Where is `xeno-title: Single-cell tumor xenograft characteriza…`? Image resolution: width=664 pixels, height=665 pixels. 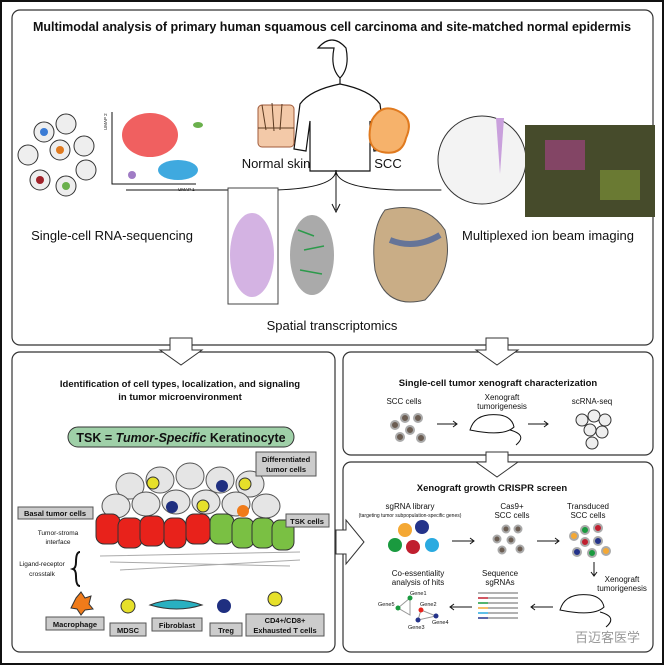 xeno-title: Single-cell tumor xenograft characteriza… is located at coordinates (498, 383).